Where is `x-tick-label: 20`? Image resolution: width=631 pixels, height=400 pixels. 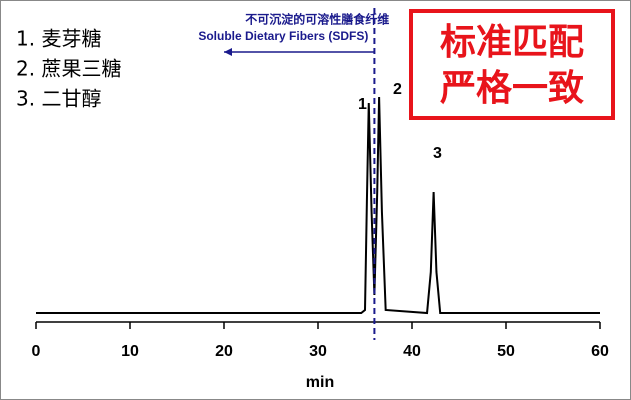
x-tick-label: 20 is located at coordinates (224, 351).